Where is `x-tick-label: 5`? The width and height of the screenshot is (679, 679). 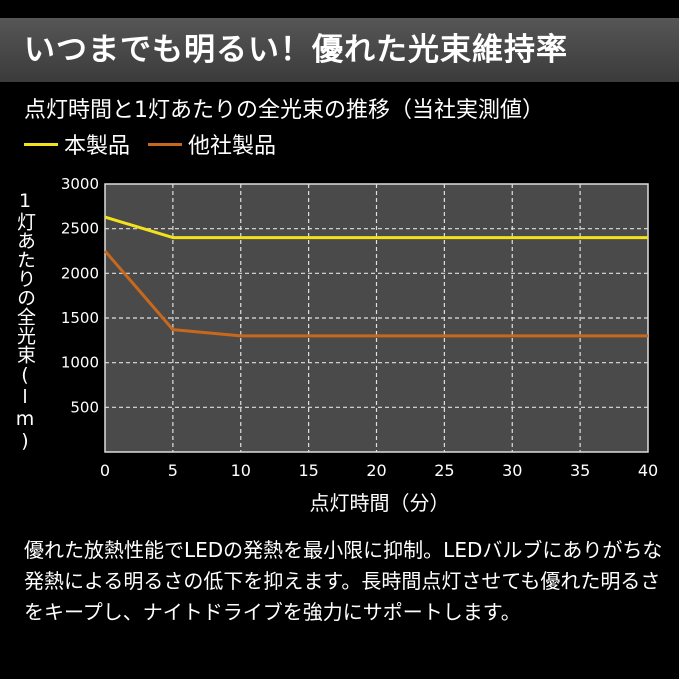
x-tick-label: 5 is located at coordinates (173, 470).